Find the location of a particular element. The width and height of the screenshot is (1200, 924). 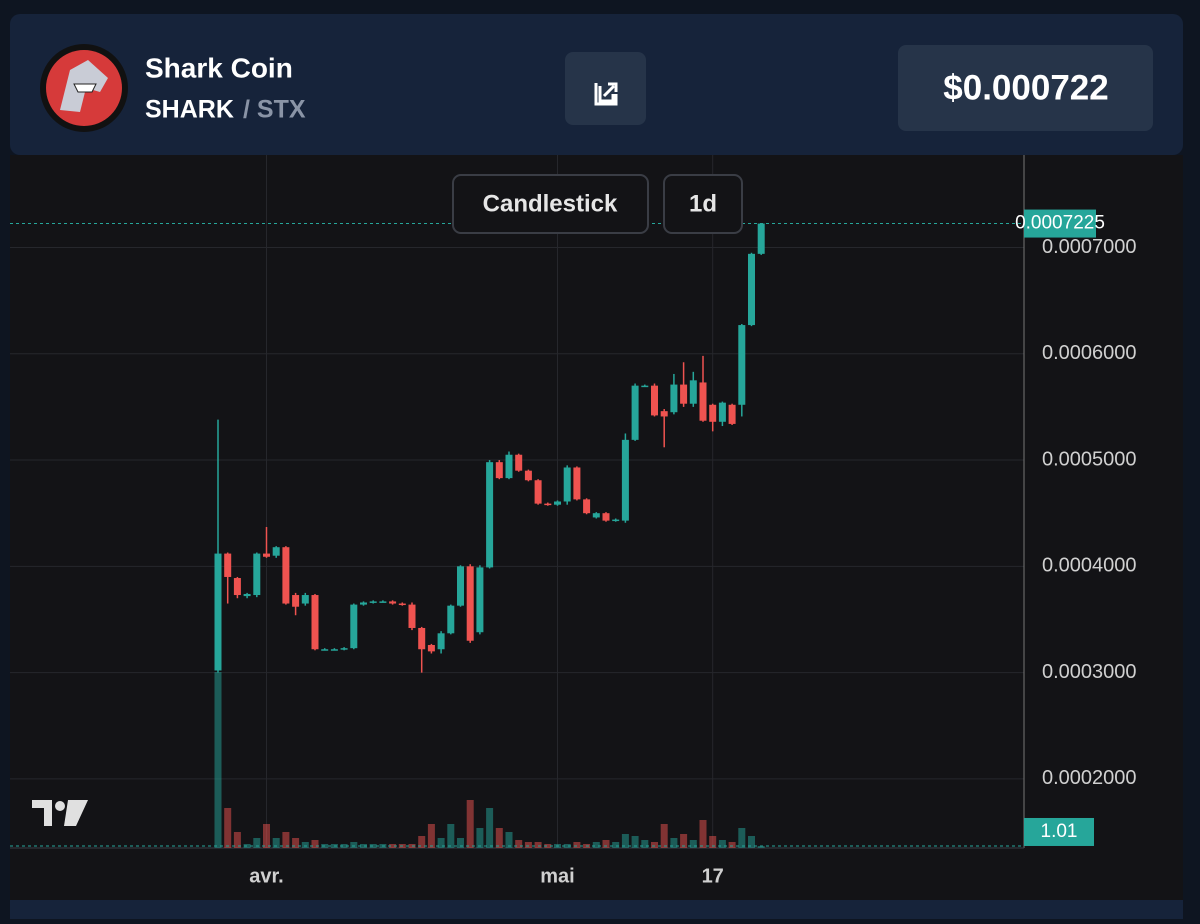

logo is located at coordinates (84, 88).